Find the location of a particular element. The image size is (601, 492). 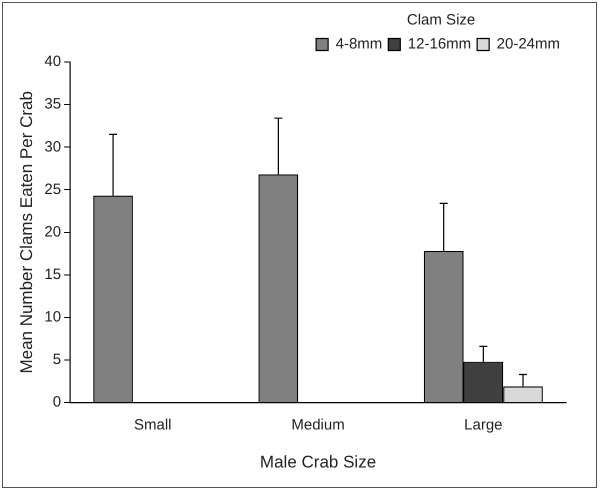

y-tick-label: 10 is located at coordinates (53, 317).